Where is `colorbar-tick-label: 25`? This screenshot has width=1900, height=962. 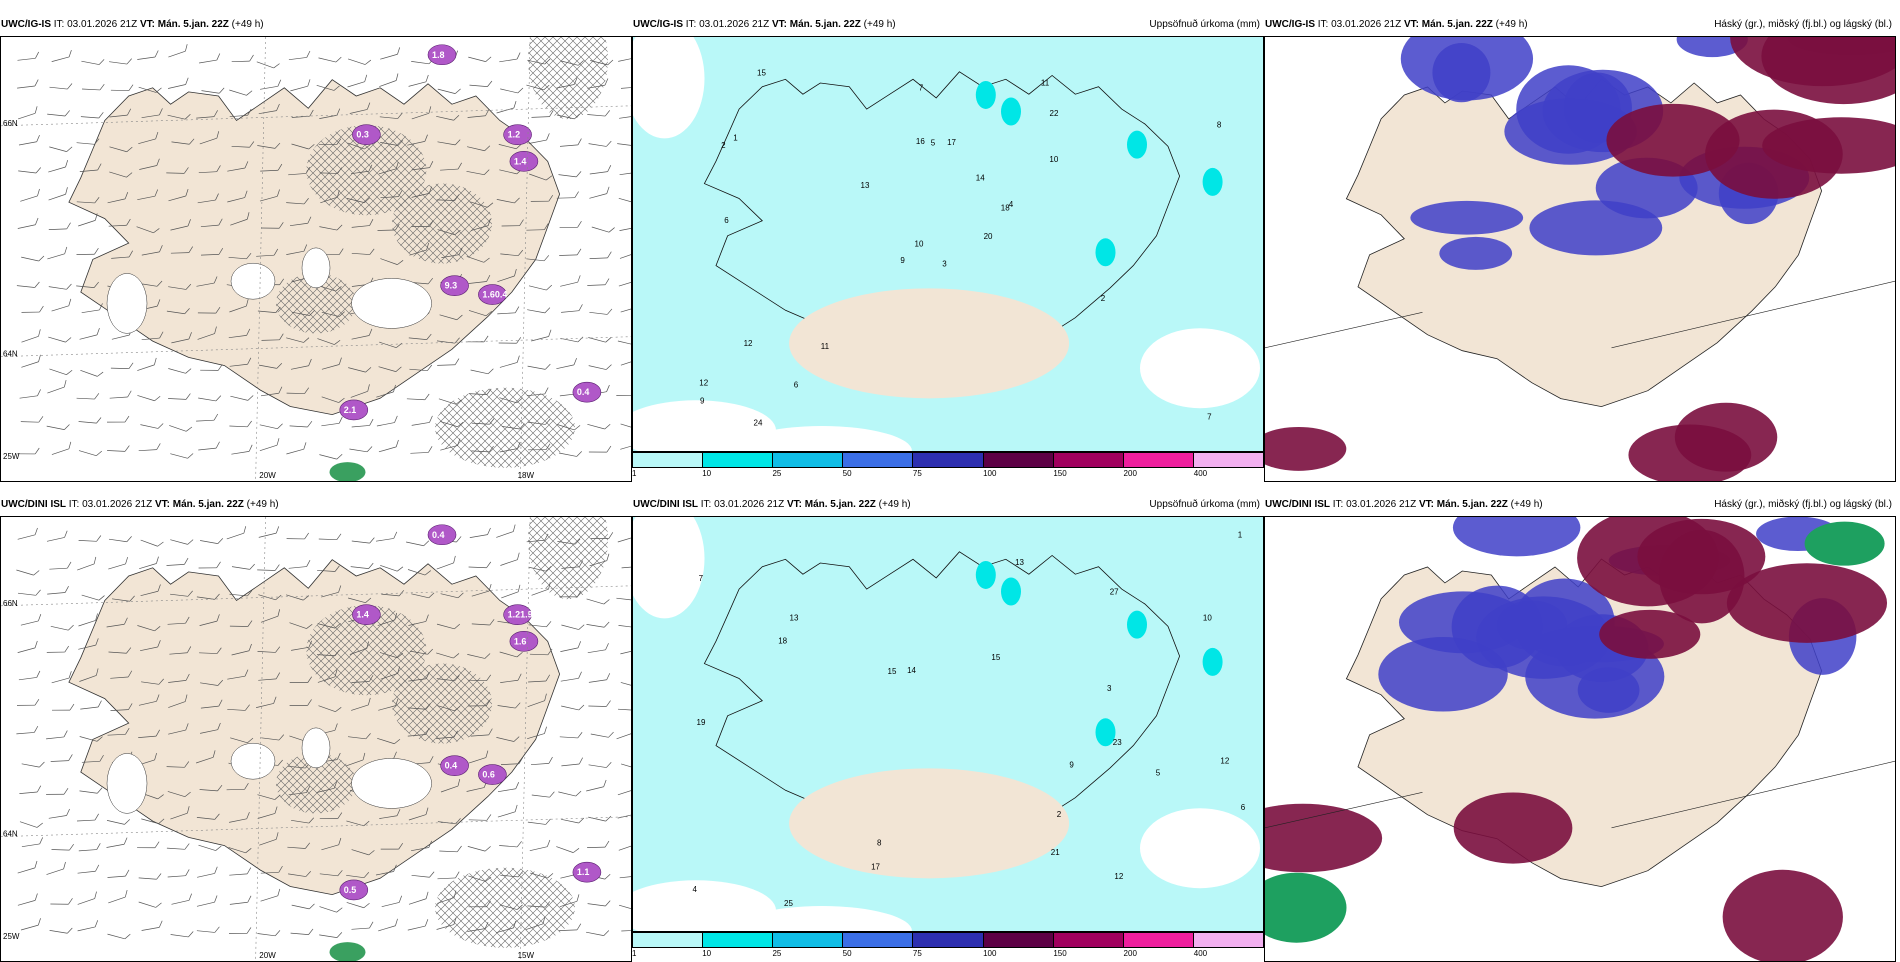
colorbar-tick-label: 25 is located at coordinates (776, 953).